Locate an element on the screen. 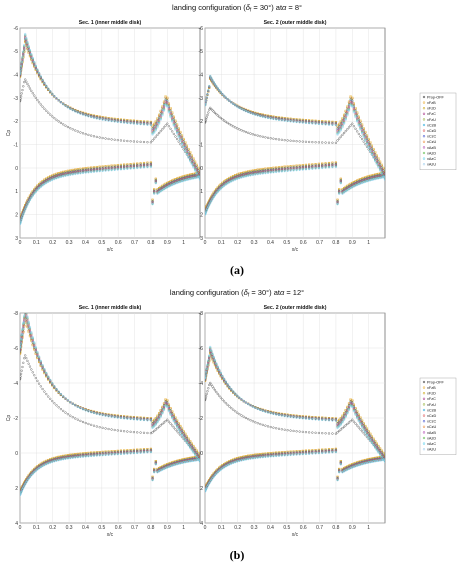 This screenshot has width=474, height=566. a-panel-title: Sec. 2 (outer middle disk) is located at coordinates (295, 23).